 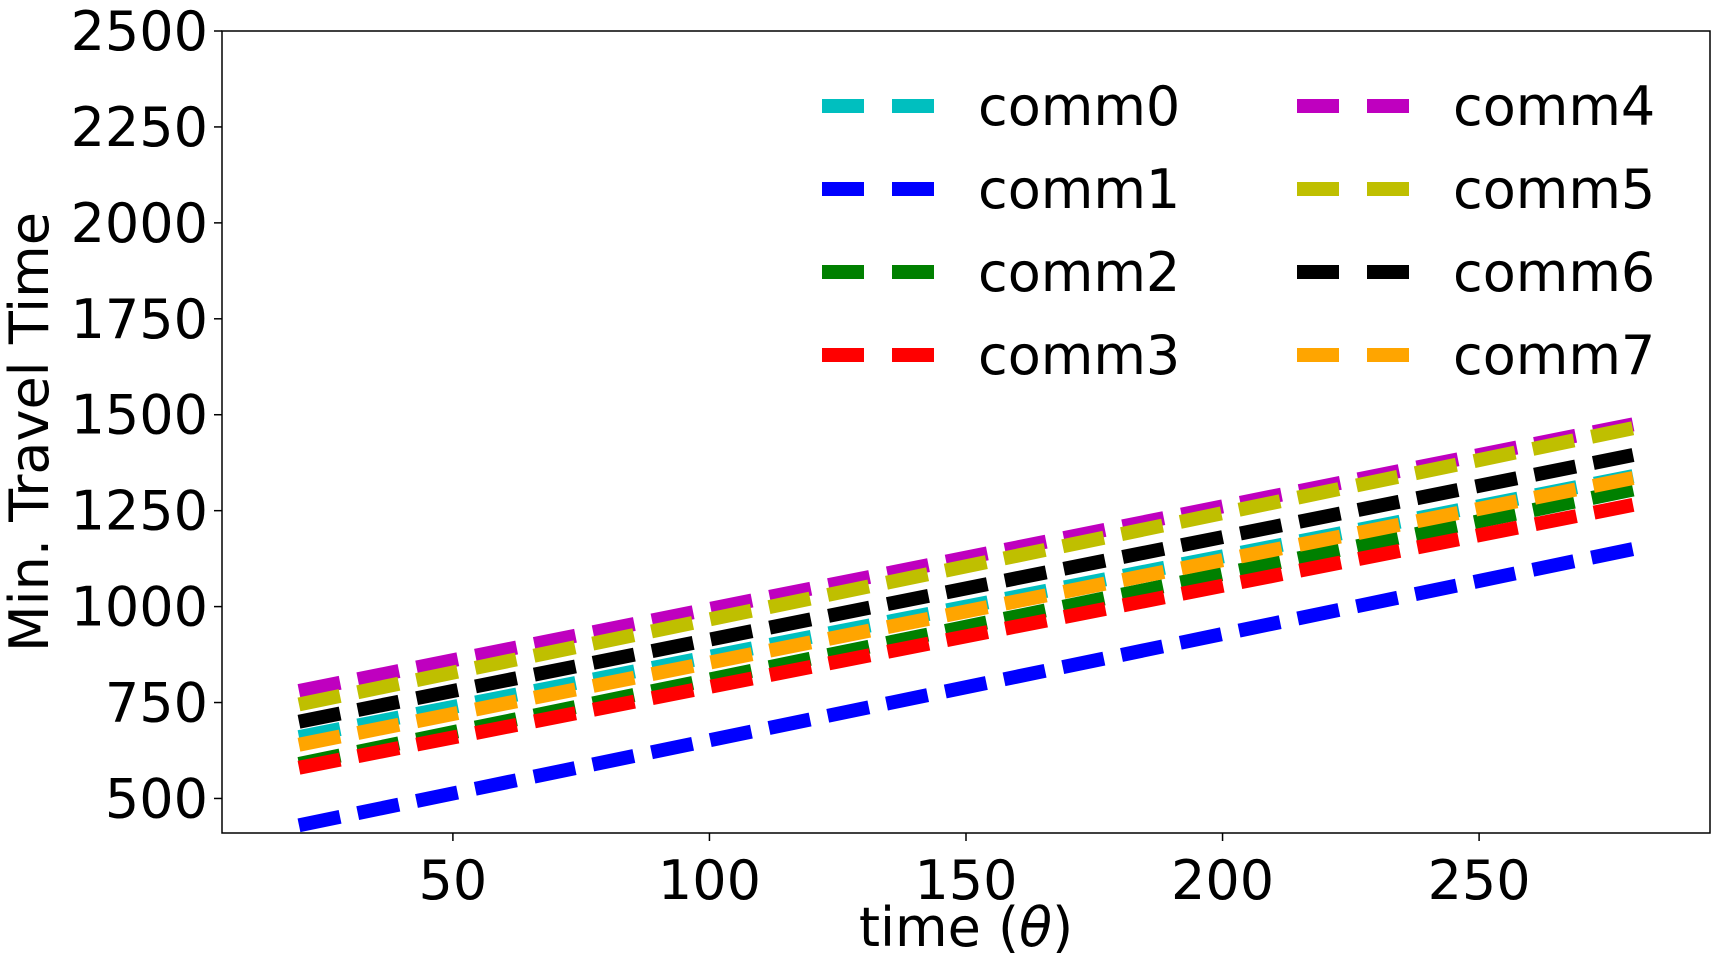 I want to click on y-tick-label: 1250, so click(x=139, y=511).